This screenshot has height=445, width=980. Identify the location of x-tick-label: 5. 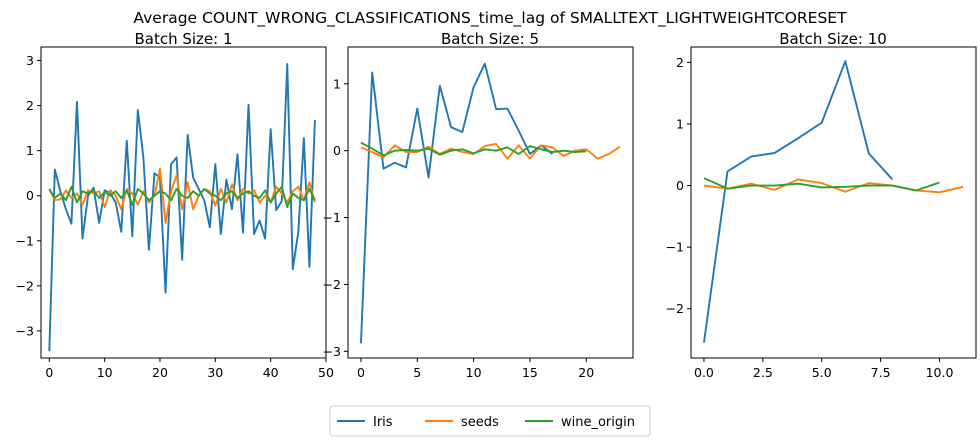
(417, 372).